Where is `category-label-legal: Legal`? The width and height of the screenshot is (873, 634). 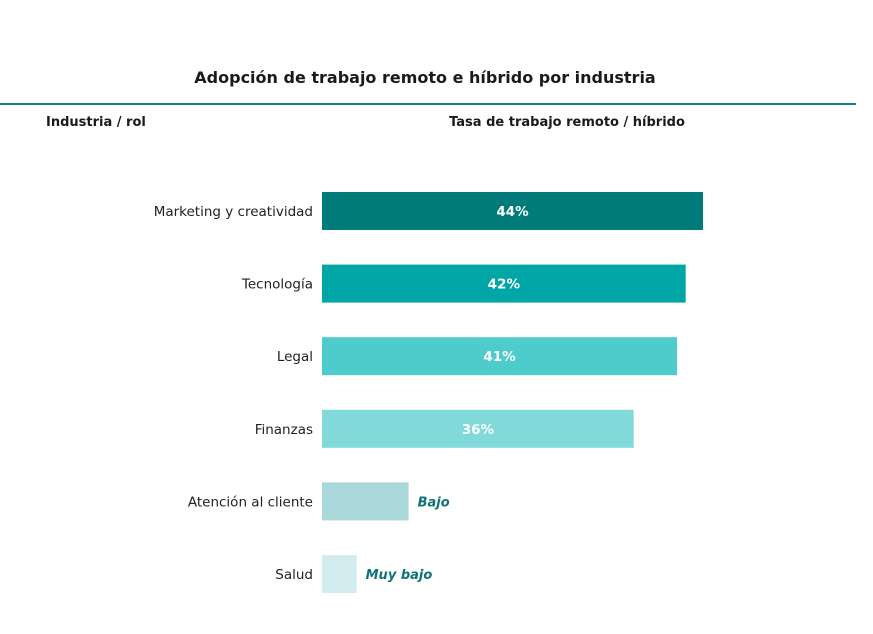 category-label-legal: Legal is located at coordinates (295, 357).